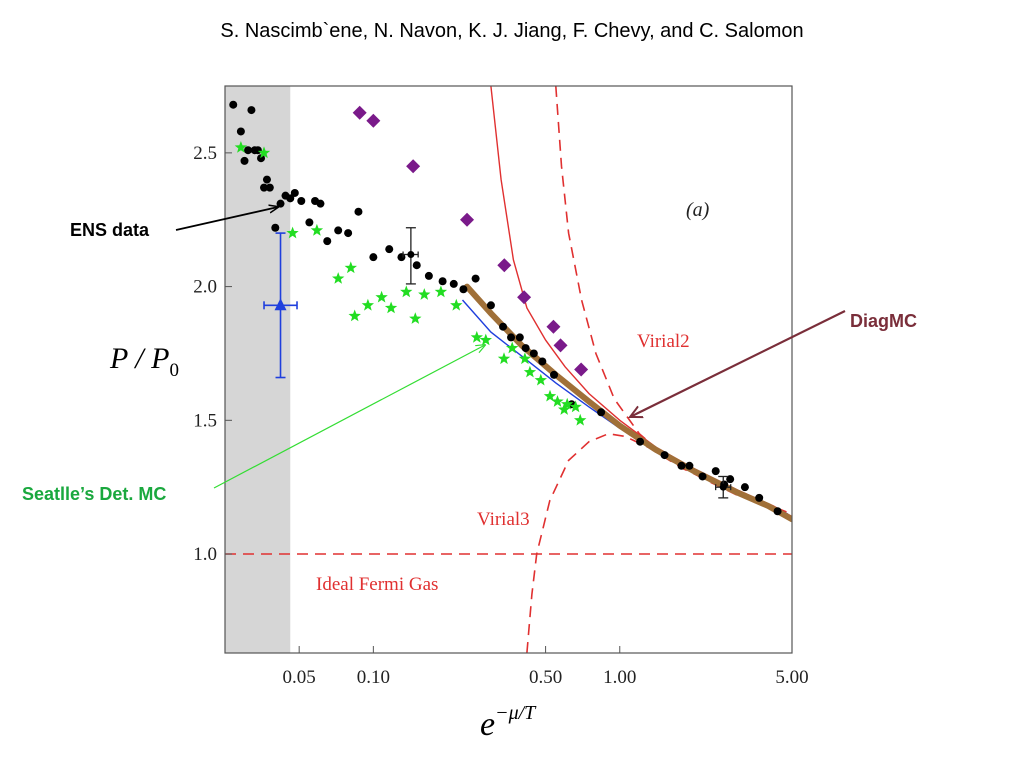 The height and width of the screenshot is (768, 1024). What do you see at coordinates (174, 370) in the screenshot?
I see `y-axis-subscript: 0` at bounding box center [174, 370].